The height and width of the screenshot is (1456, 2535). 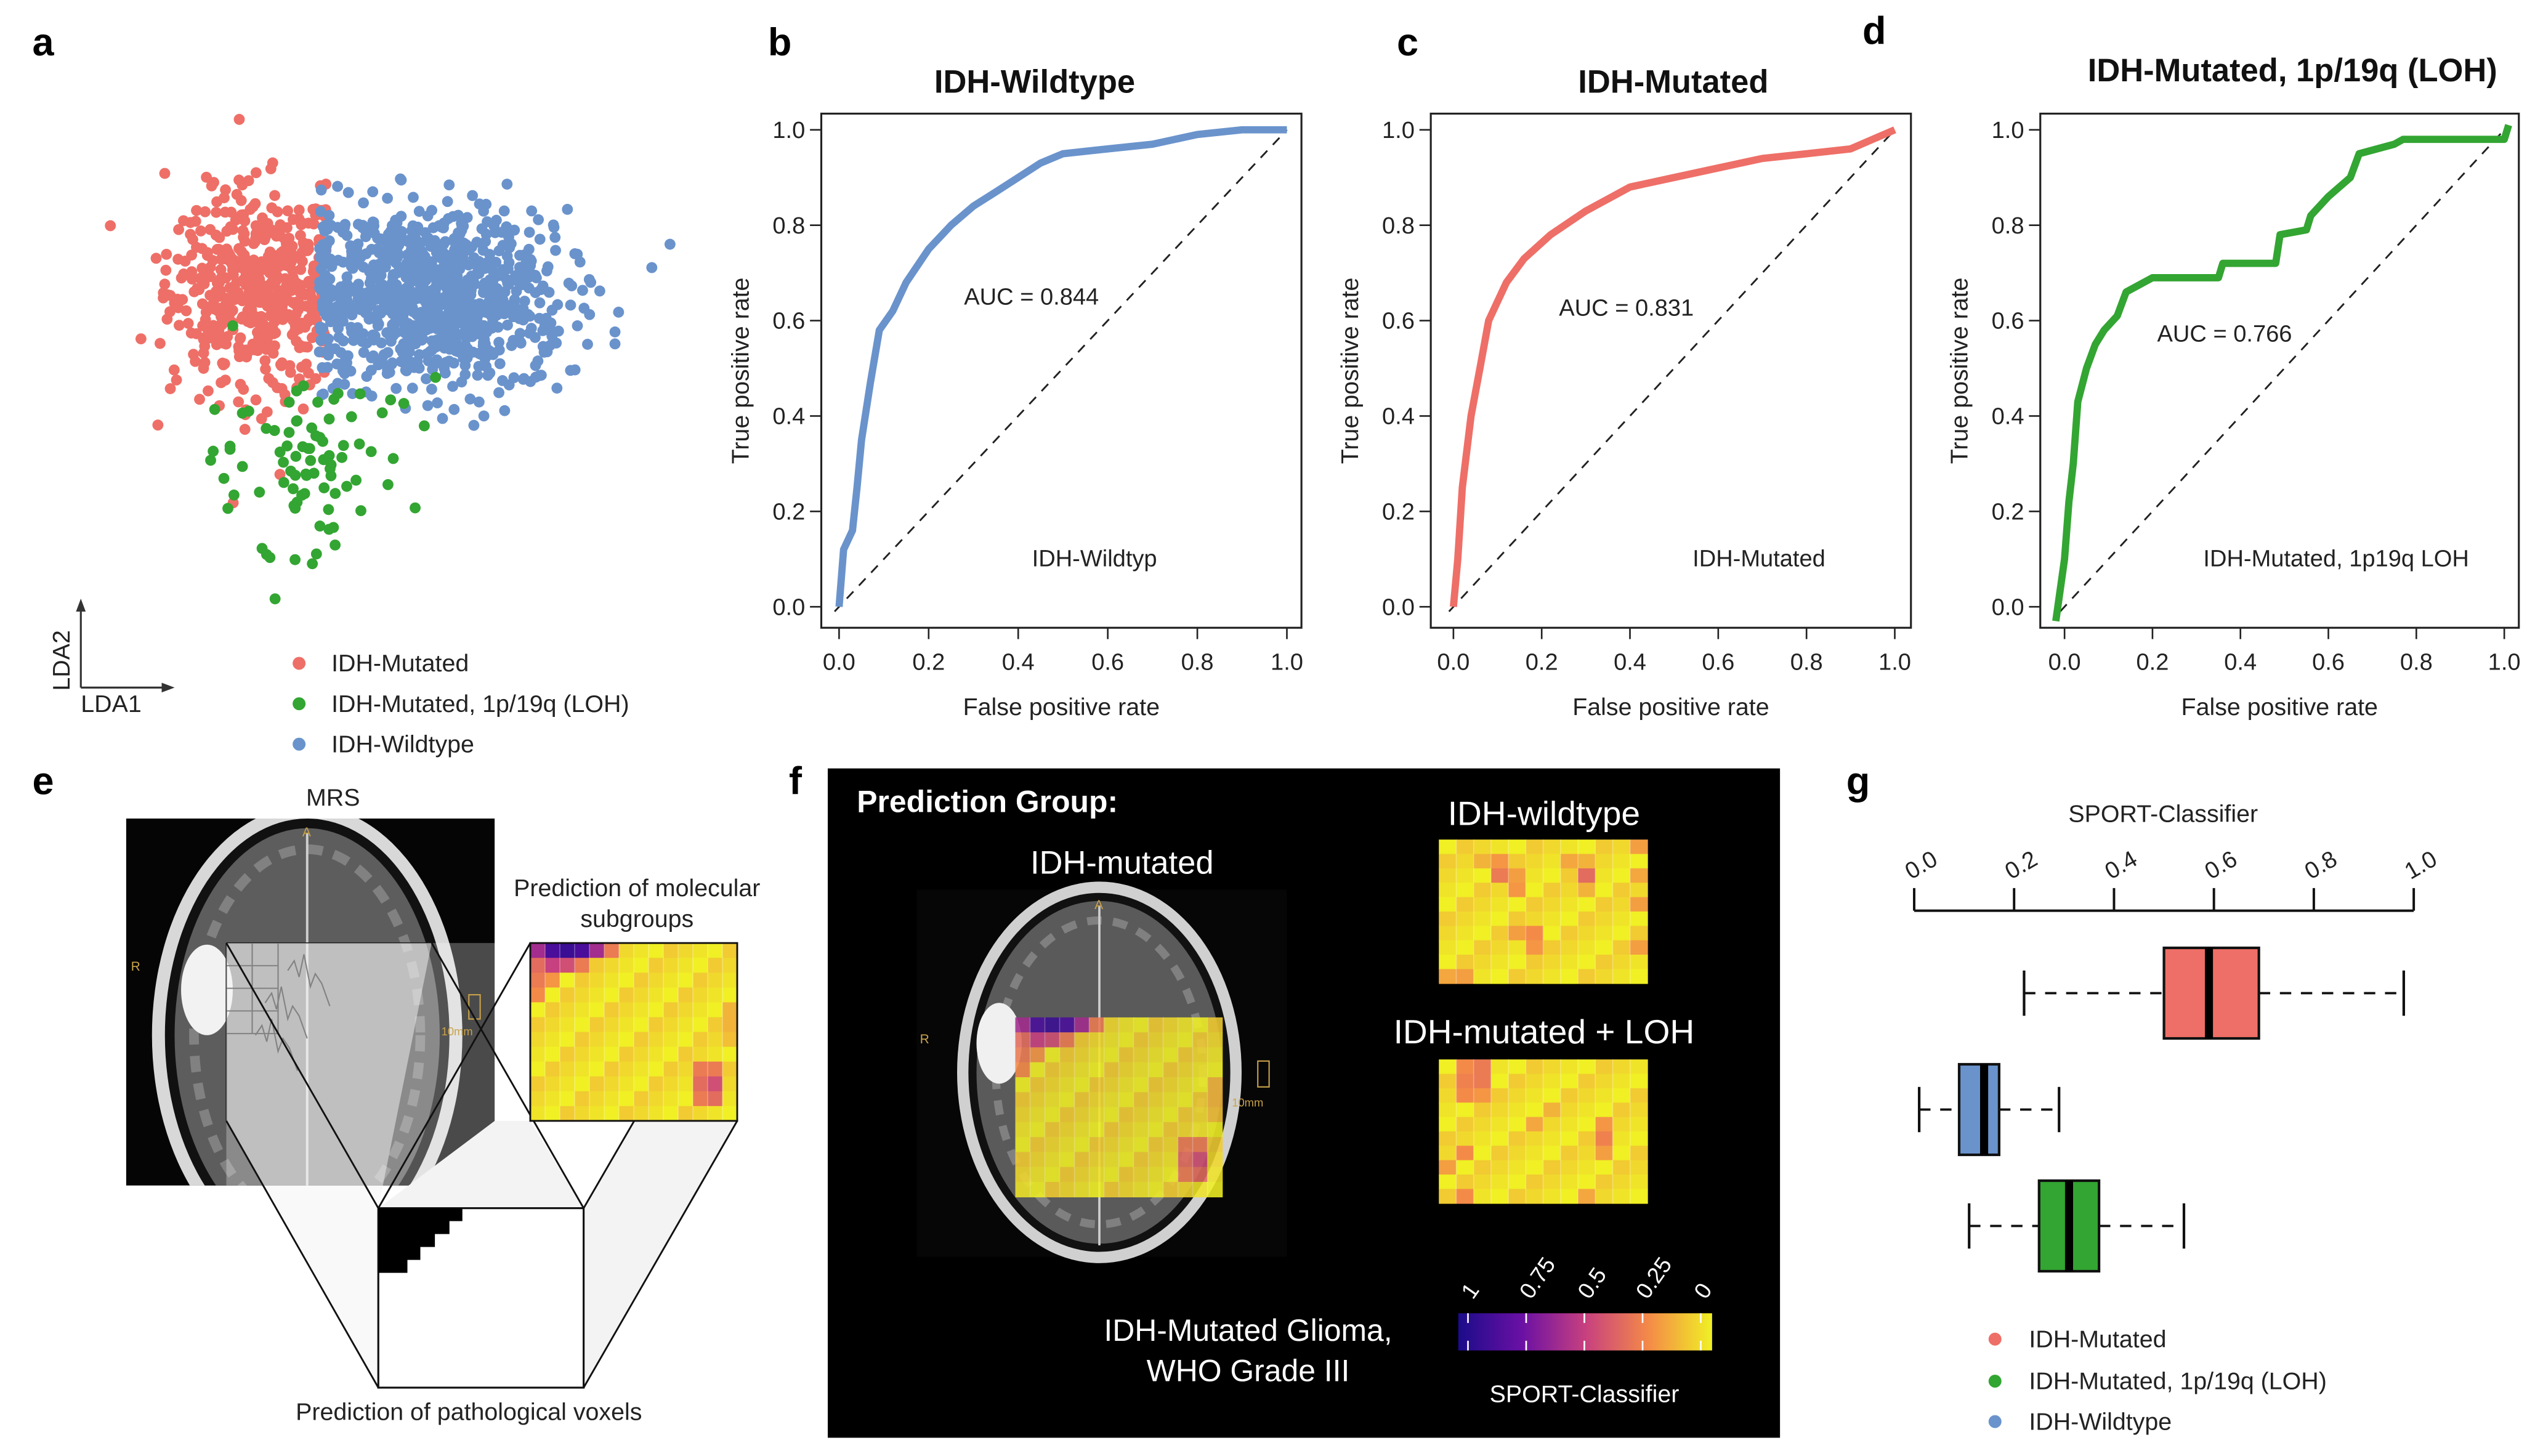 I want to click on roc-curve, so click(x=1061, y=367).